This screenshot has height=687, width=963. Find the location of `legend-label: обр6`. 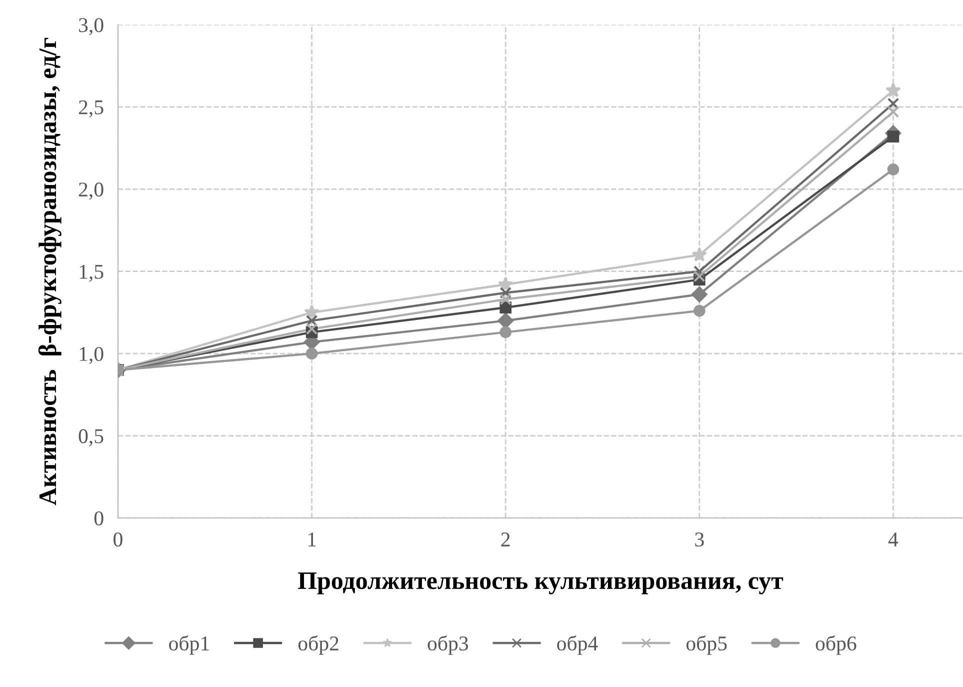

legend-label: обр6 is located at coordinates (836, 645).